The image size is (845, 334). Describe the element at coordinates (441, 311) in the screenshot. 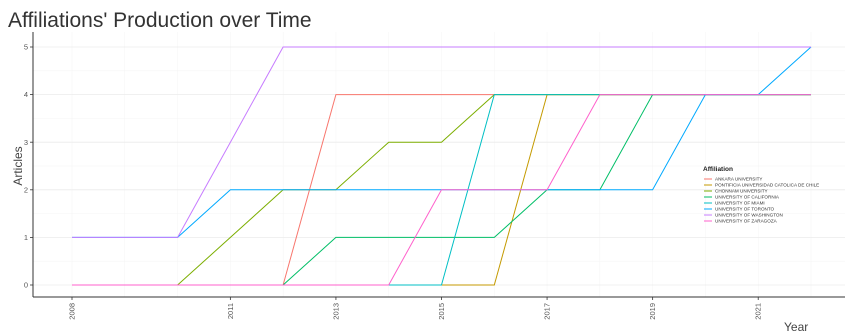

I see `x-tick-label: 2015` at that location.